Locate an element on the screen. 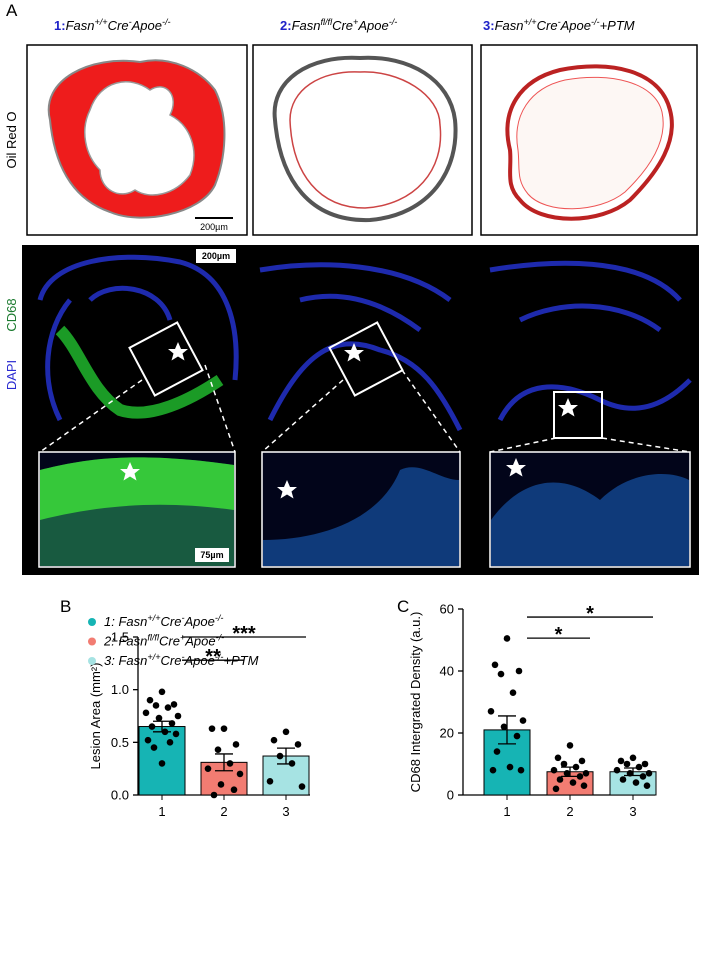  lumen is located at coordinates (590, 143).